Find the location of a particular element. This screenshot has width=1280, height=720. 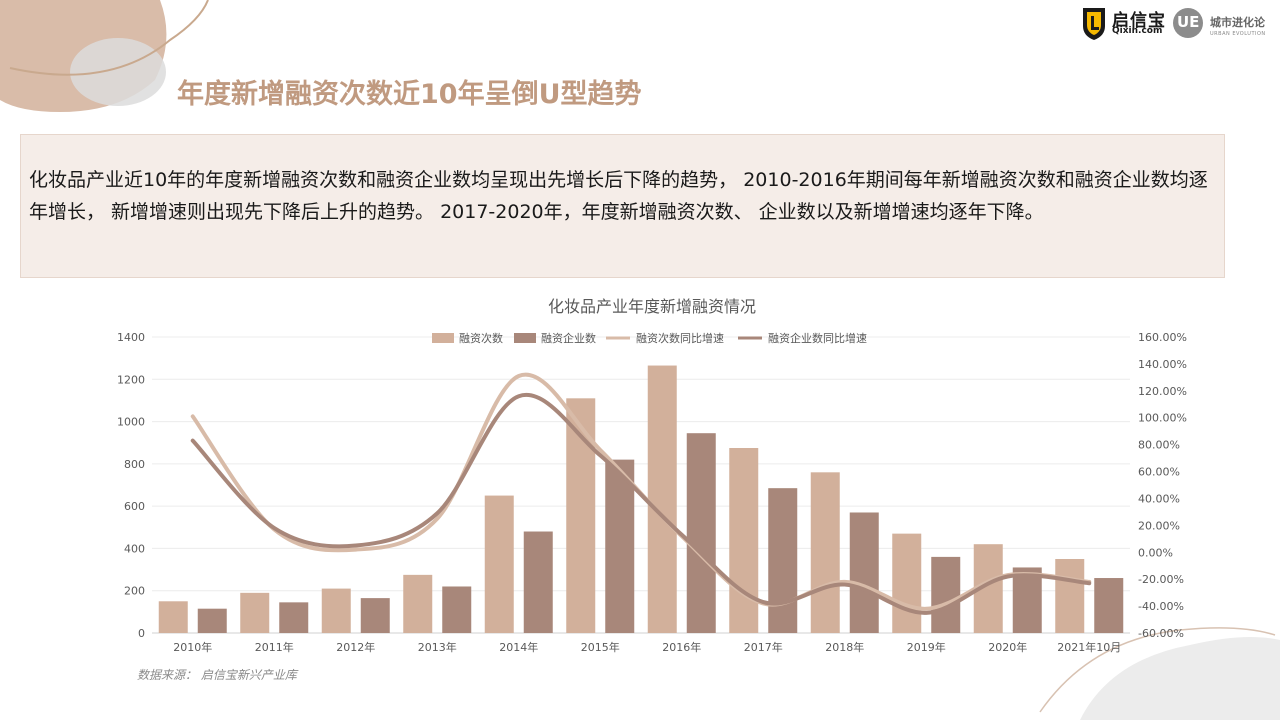

y-right-tick-label: 140.00% is located at coordinates (1162, 364).